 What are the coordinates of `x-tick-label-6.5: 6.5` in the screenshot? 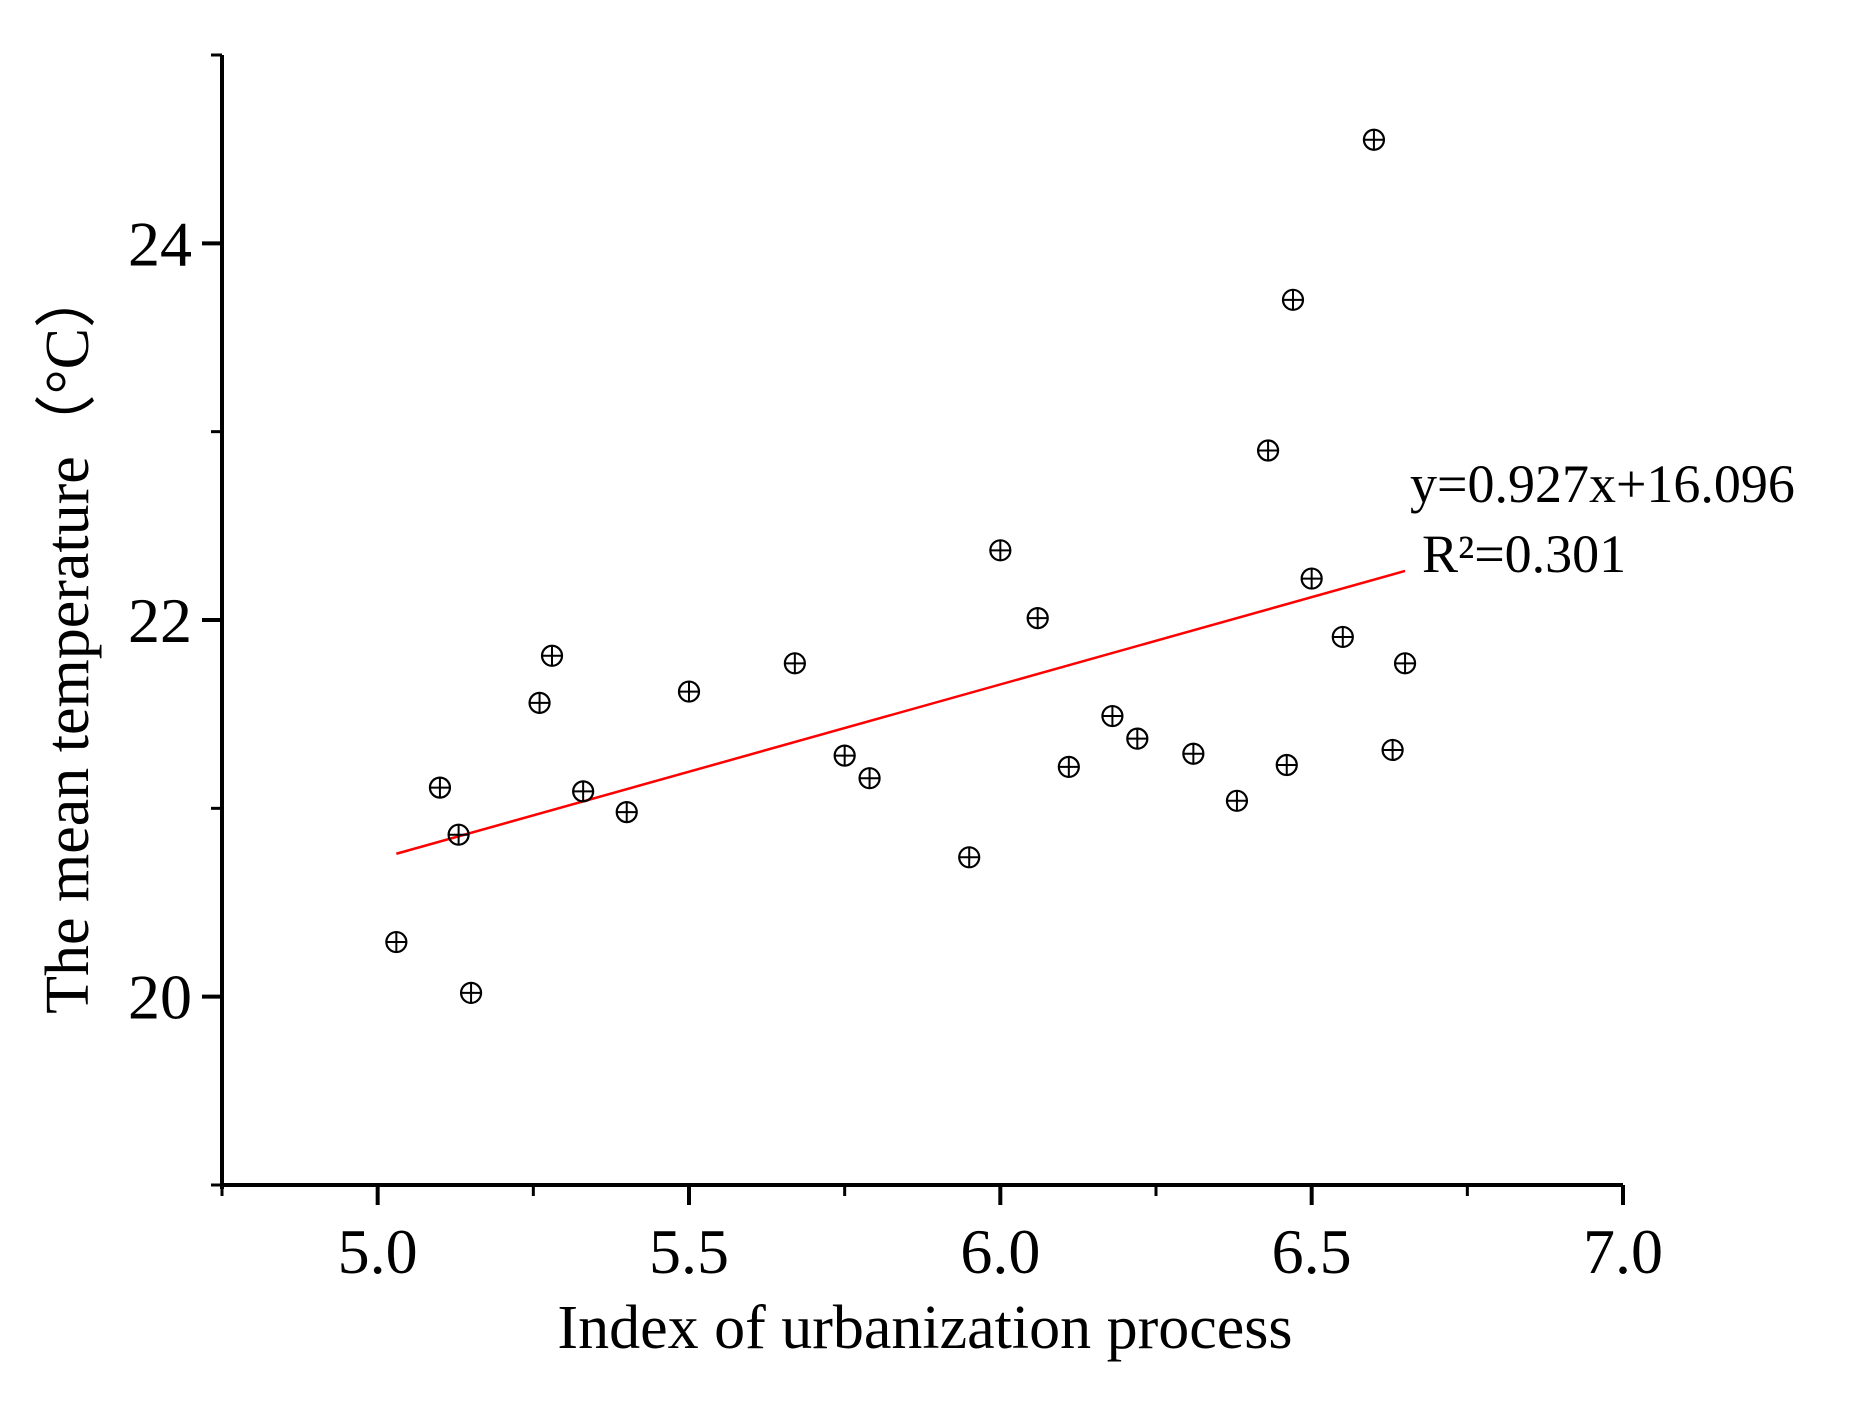 It's located at (1312, 1251).